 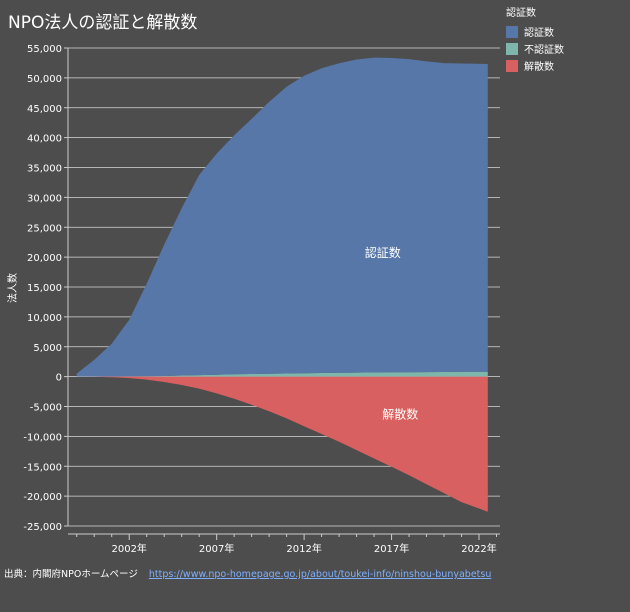 I want to click on legend-item-funinsho: 不認証数, so click(x=535, y=48).